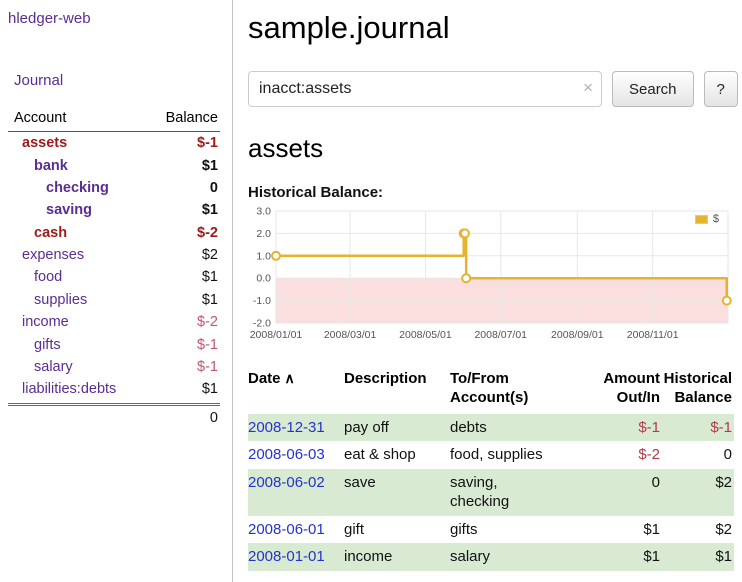 Image resolution: width=742 pixels, height=582 pixels. Describe the element at coordinates (720, 89) in the screenshot. I see `help-button: ?` at that location.